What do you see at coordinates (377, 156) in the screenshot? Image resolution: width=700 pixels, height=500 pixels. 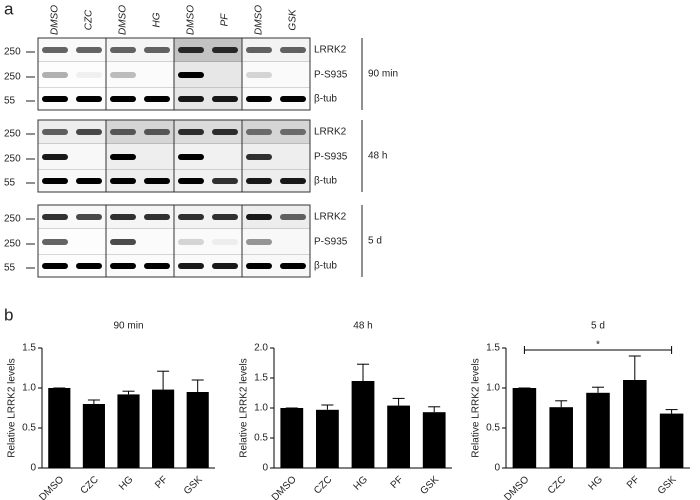 I see `time-label: 48 h` at bounding box center [377, 156].